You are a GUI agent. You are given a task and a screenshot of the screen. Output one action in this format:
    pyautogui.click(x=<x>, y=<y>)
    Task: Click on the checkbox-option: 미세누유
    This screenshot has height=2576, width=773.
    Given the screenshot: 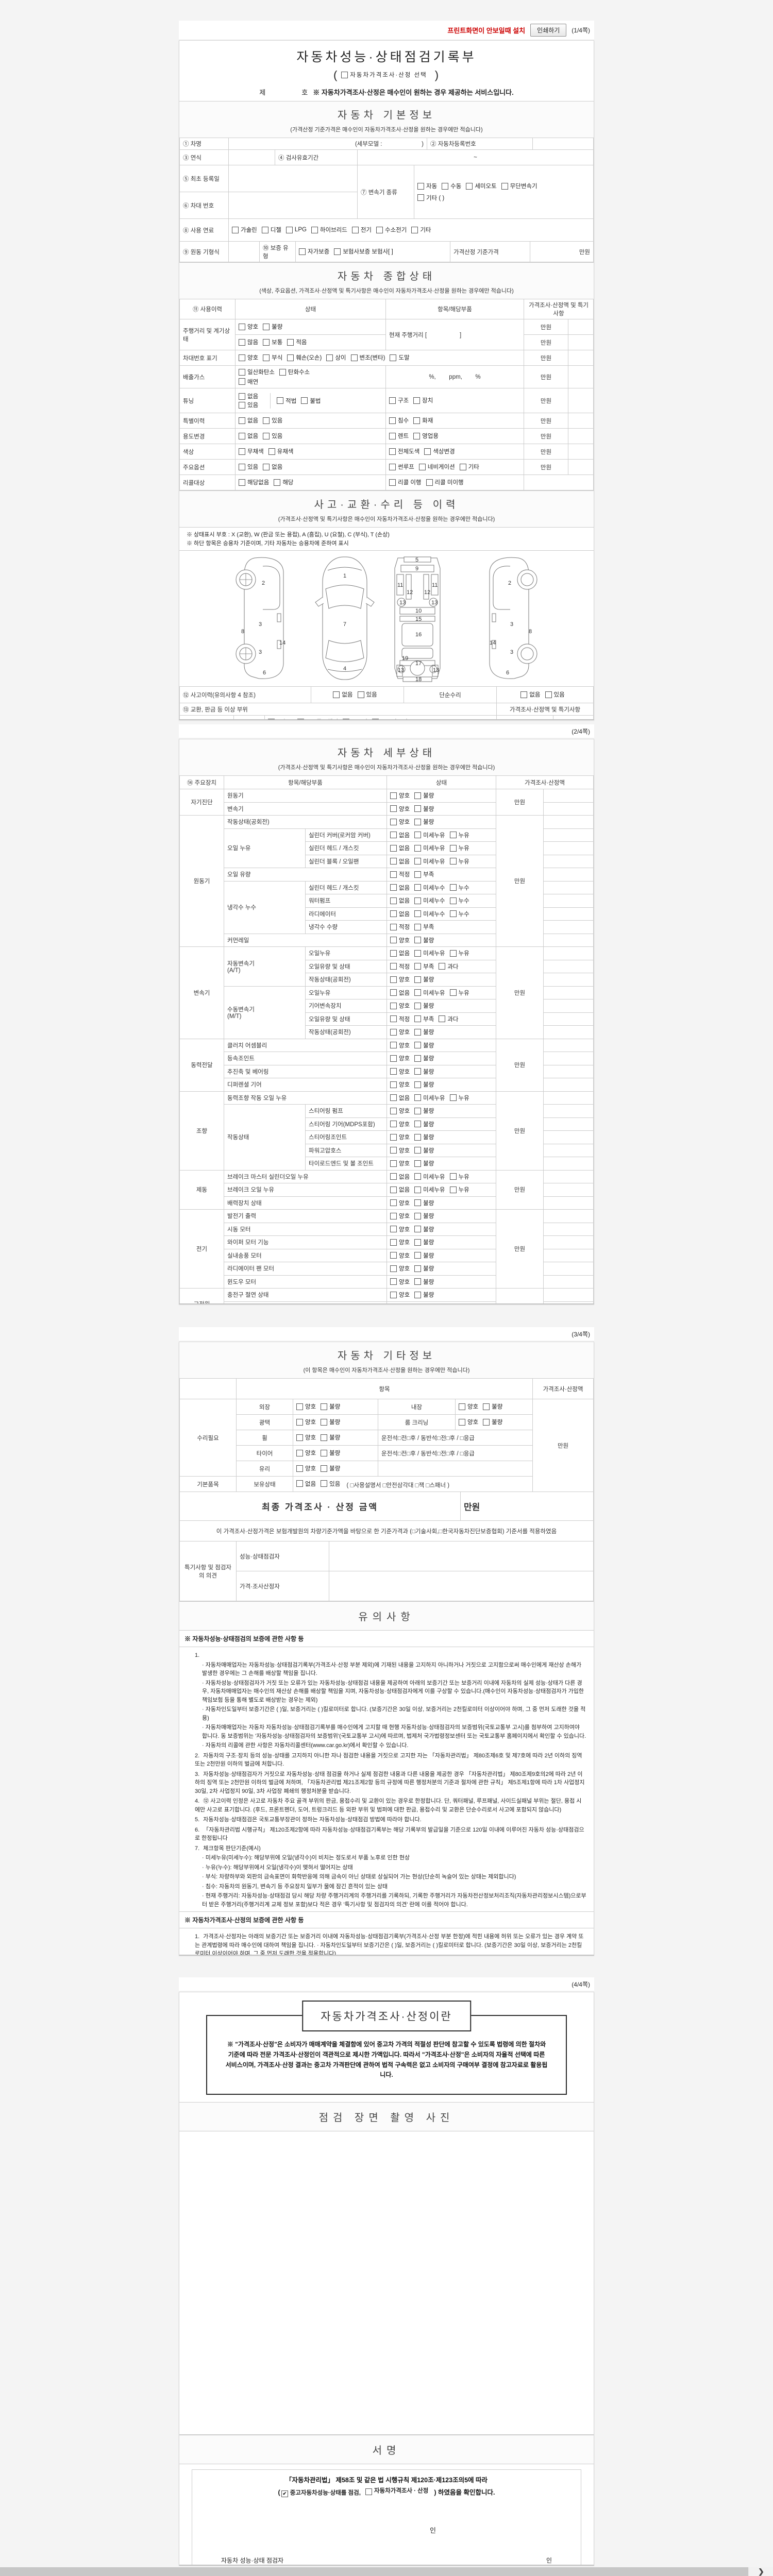 What is the action you would take?
    pyautogui.click(x=429, y=1177)
    